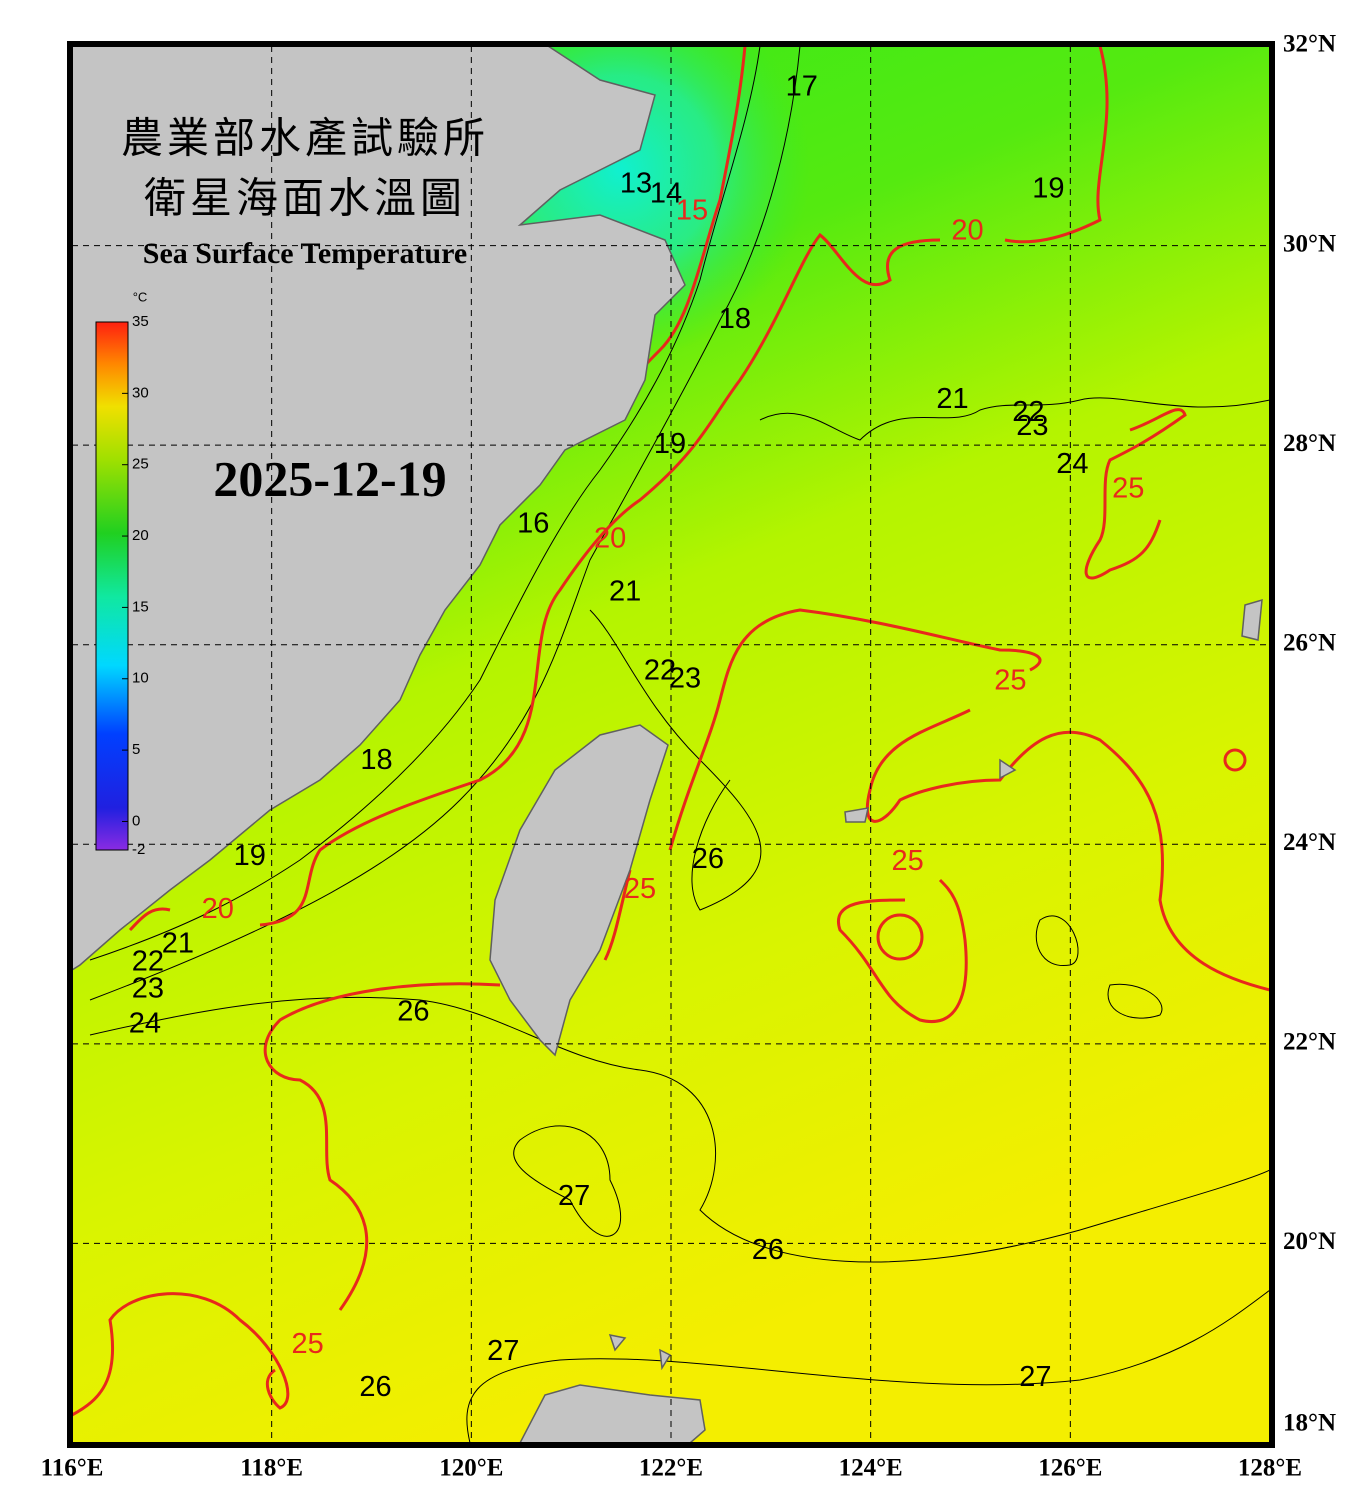 The height and width of the screenshot is (1505, 1350). Describe the element at coordinates (1270, 1468) in the screenshot. I see `x-tick-label: 128°E` at that location.